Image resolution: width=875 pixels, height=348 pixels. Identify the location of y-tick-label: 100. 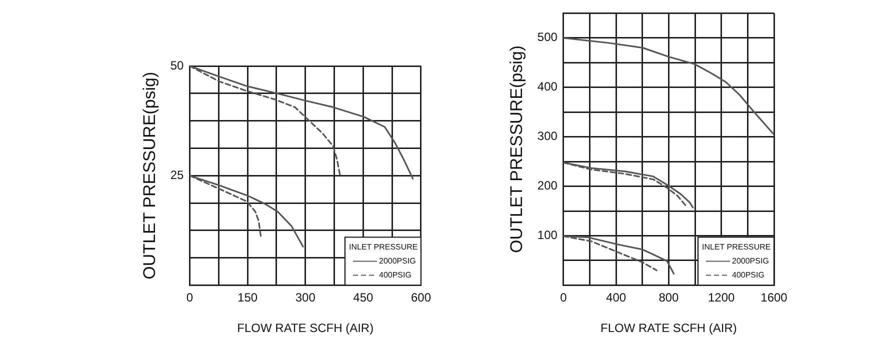
(547, 235).